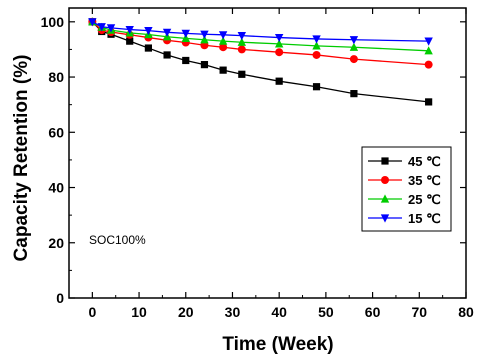 This screenshot has height=360, width=486. I want to click on y-tick-label: 20, so click(56, 243).